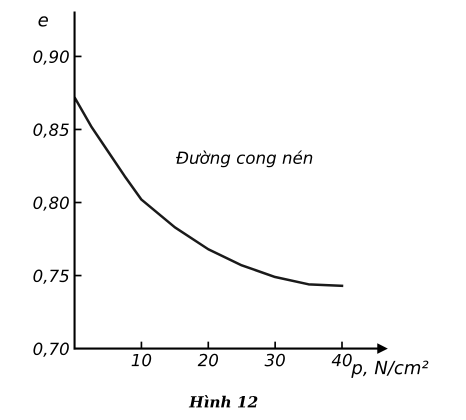  Describe the element at coordinates (51, 203) in the screenshot. I see `y-tick-label: 0,80` at that location.